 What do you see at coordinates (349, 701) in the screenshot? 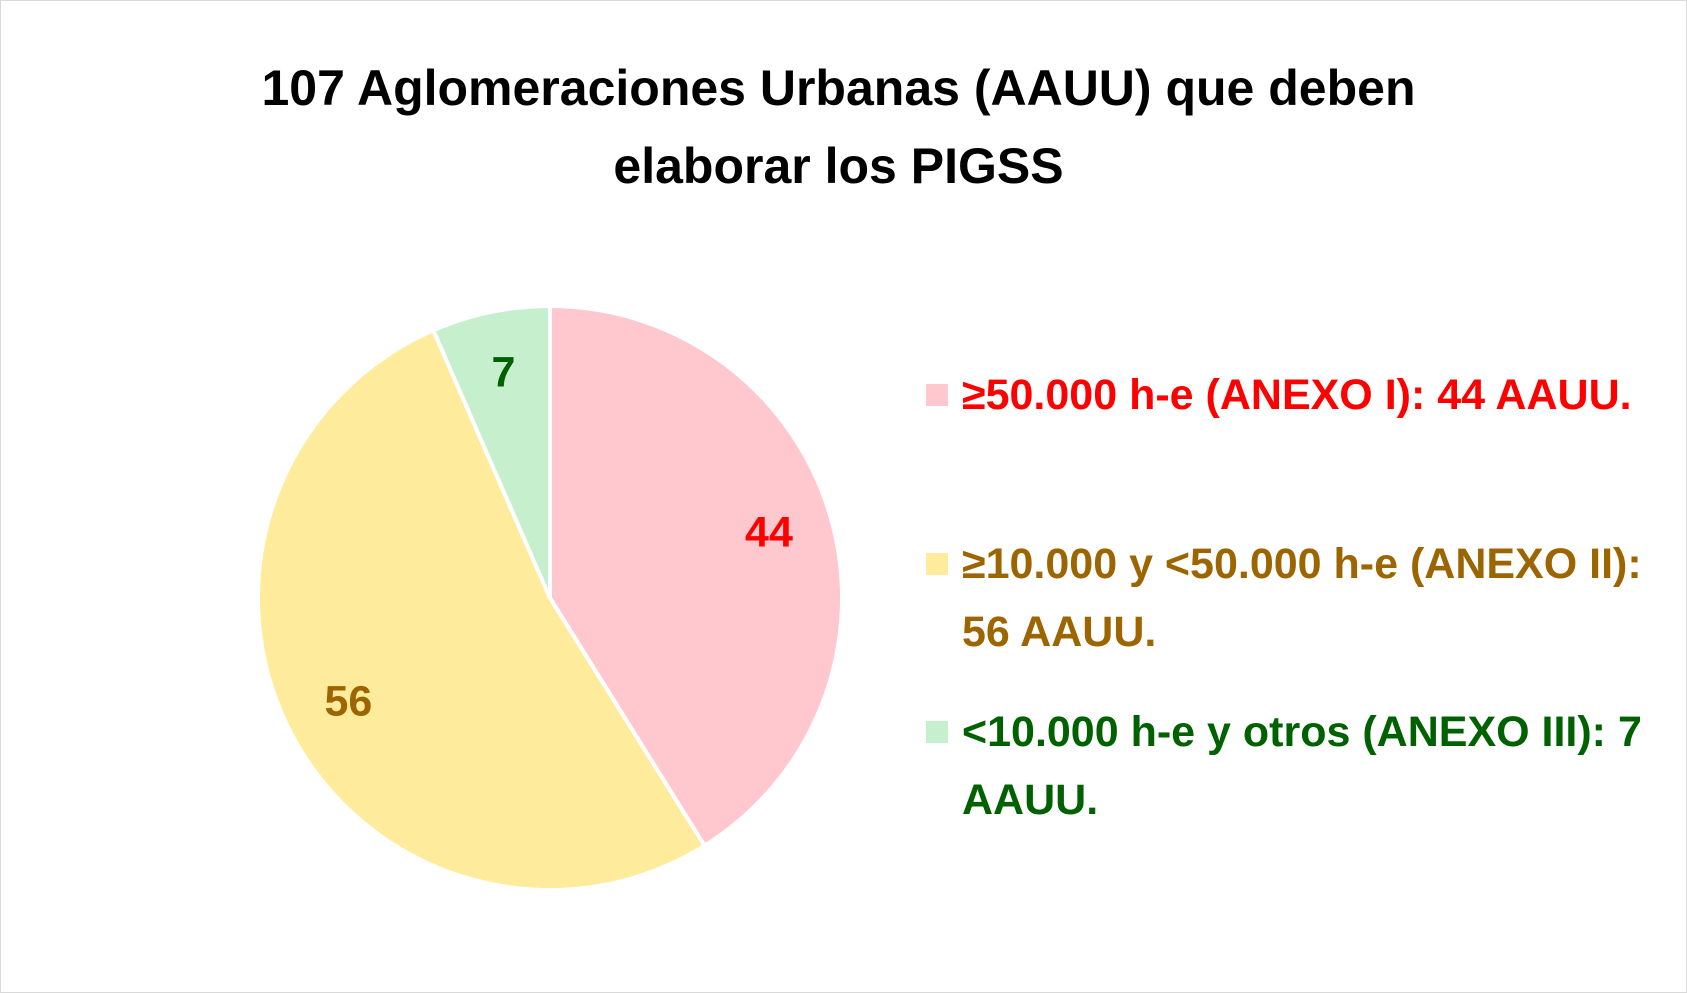
I see `data-label: 56` at bounding box center [349, 701].